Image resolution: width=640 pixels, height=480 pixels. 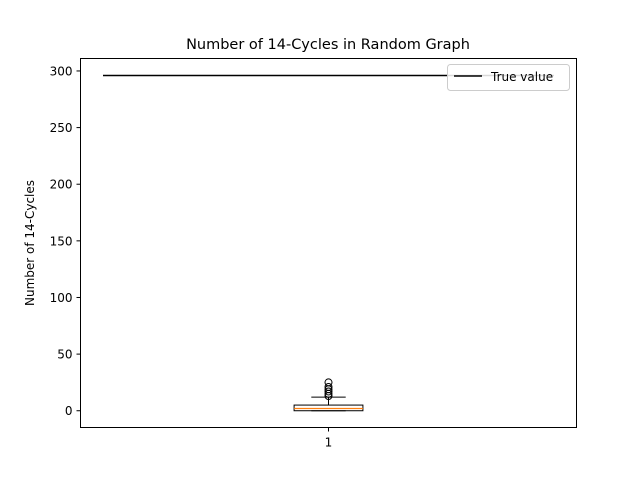 What do you see at coordinates (69, 411) in the screenshot?
I see `y-tick-label: 0` at bounding box center [69, 411].